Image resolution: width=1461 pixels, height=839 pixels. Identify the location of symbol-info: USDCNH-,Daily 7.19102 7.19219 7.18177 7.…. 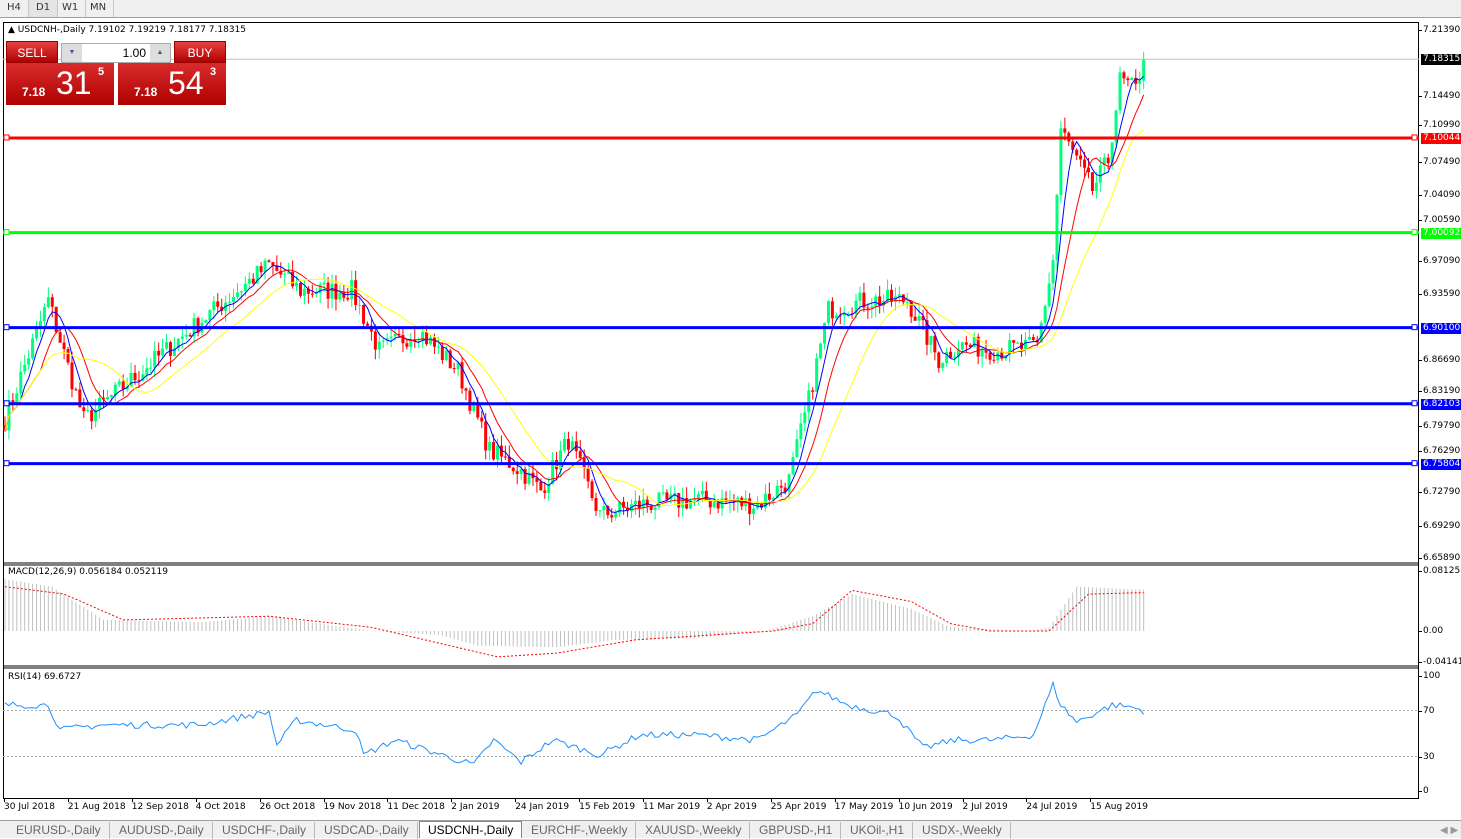
(132, 30).